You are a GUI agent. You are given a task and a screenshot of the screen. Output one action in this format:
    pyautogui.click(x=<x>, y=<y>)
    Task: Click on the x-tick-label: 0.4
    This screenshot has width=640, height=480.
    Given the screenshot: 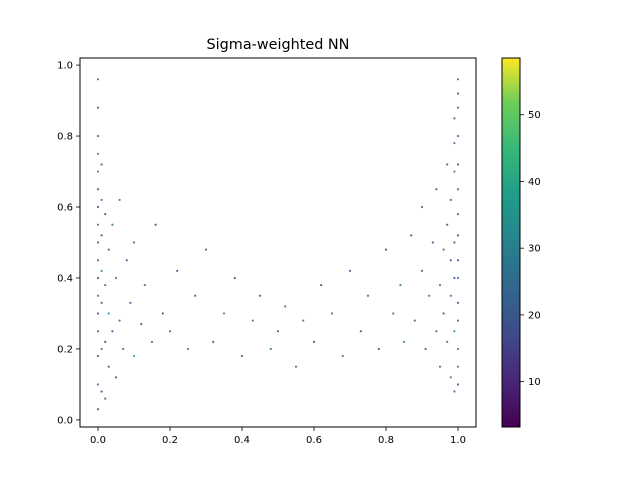 What is the action you would take?
    pyautogui.click(x=242, y=440)
    